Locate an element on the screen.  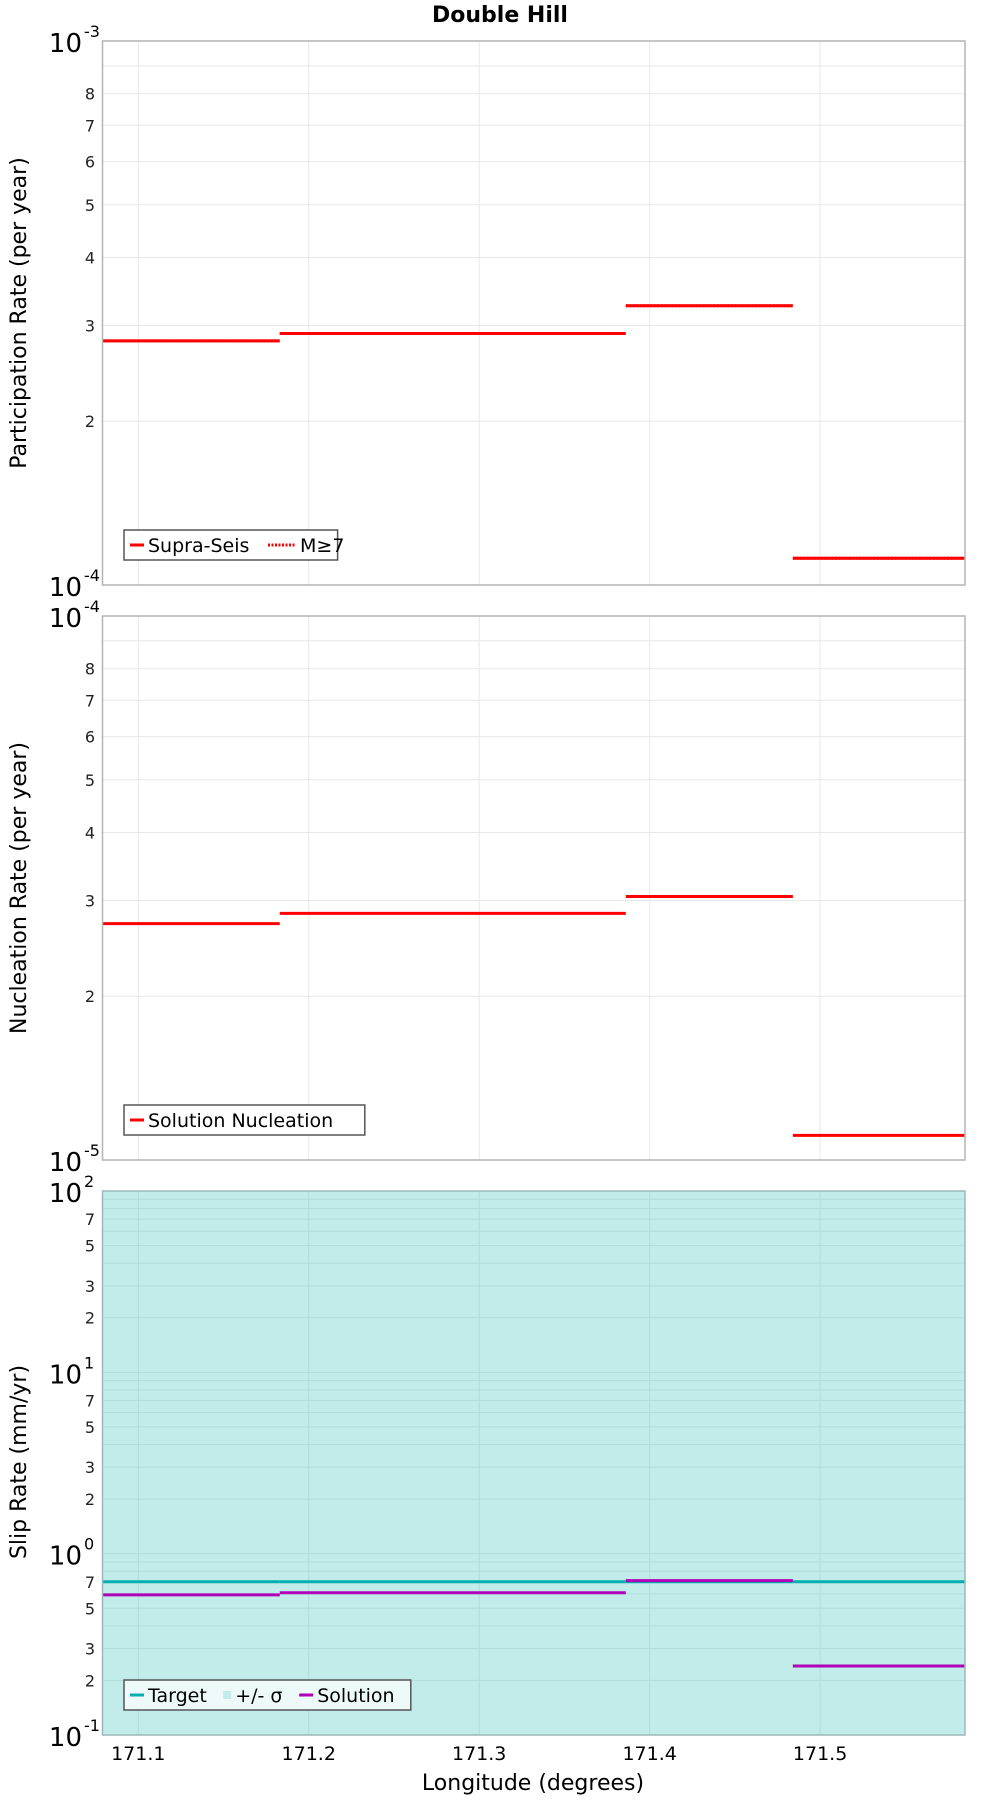
legend-label: +/- σ is located at coordinates (258, 1696).